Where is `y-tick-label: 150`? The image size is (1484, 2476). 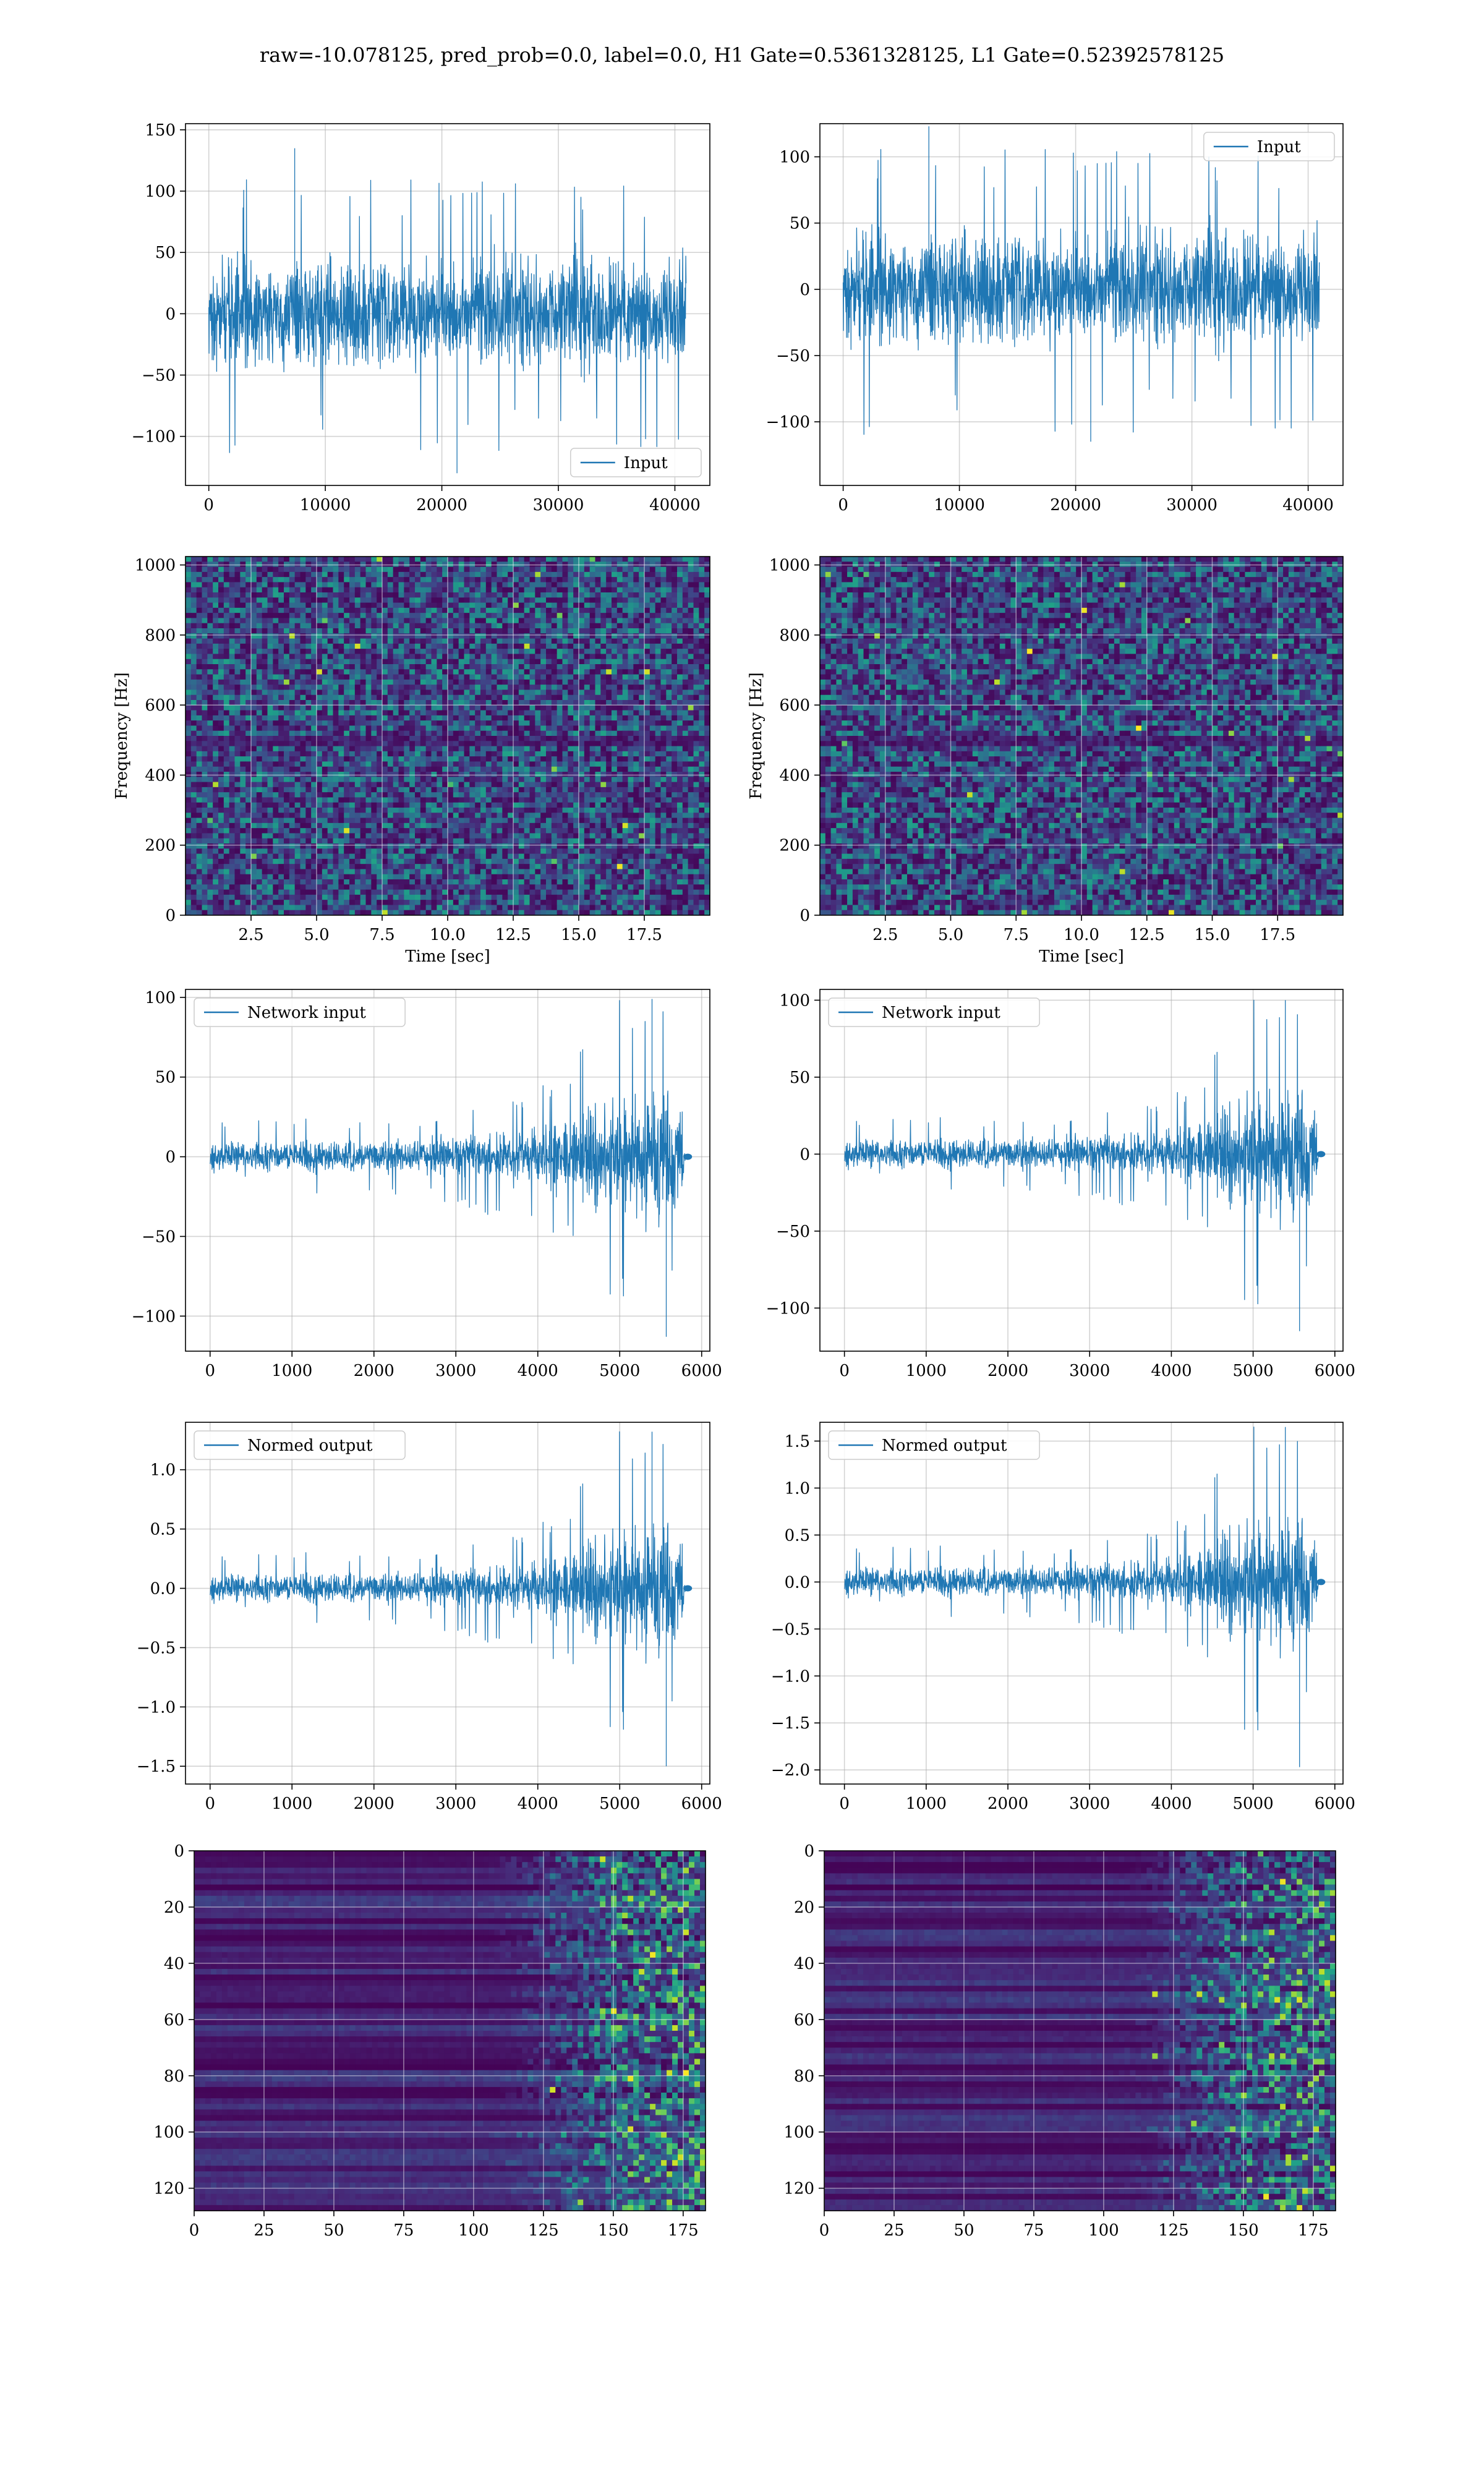
y-tick-label: 150 is located at coordinates (160, 130).